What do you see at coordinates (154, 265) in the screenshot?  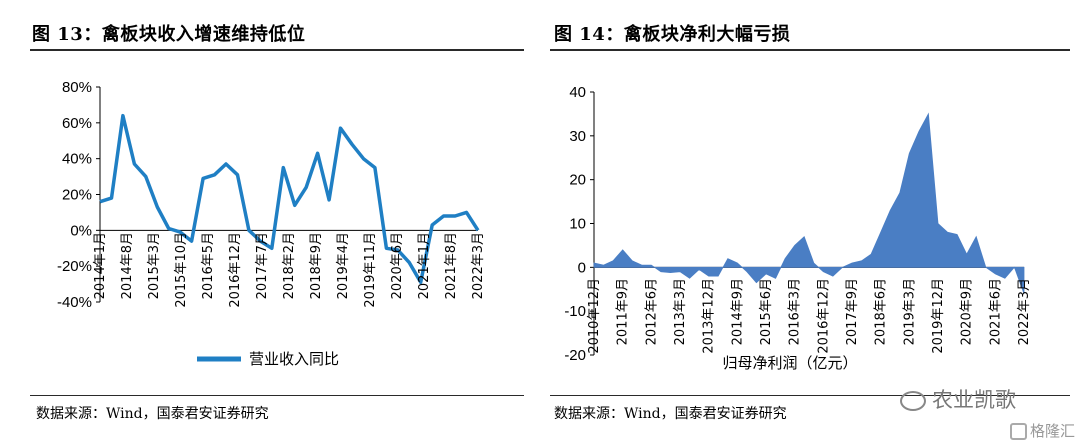 I see `x-tick-label: 2015年3月` at bounding box center [154, 265].